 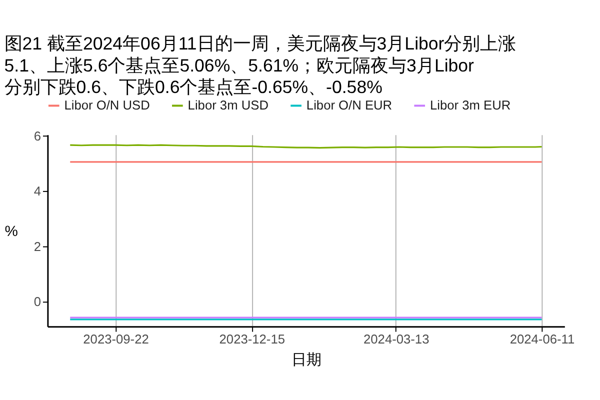 I want to click on y-tick-label: 2, so click(x=38, y=246).